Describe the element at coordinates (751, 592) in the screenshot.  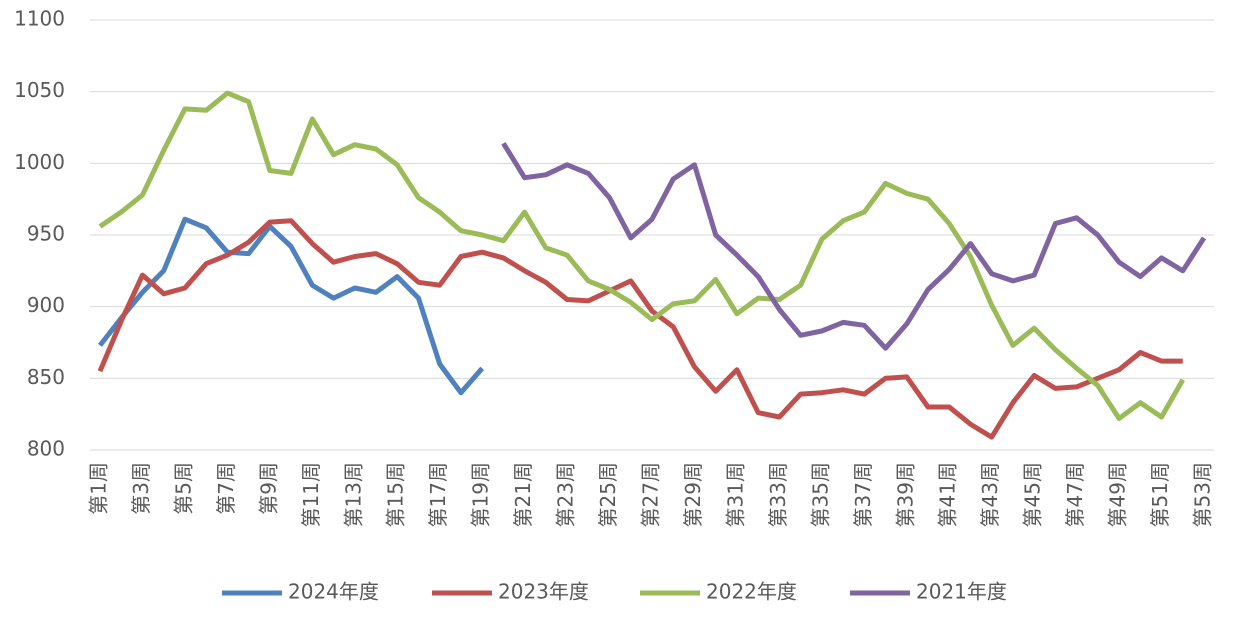
I see `legend-label: 2022年度` at that location.